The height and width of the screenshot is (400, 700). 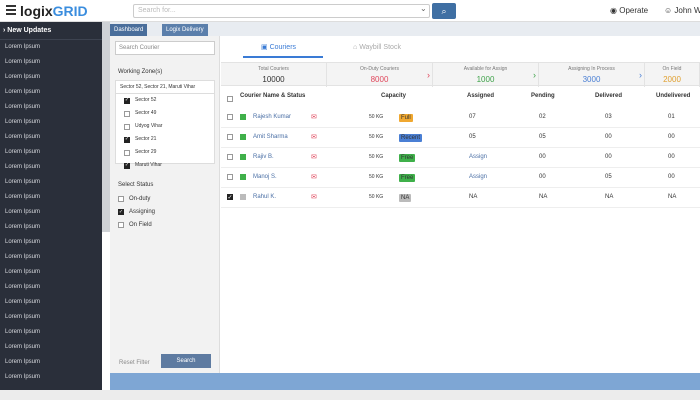 I want to click on reset-filter-link: Reset Filter, so click(x=134, y=363).